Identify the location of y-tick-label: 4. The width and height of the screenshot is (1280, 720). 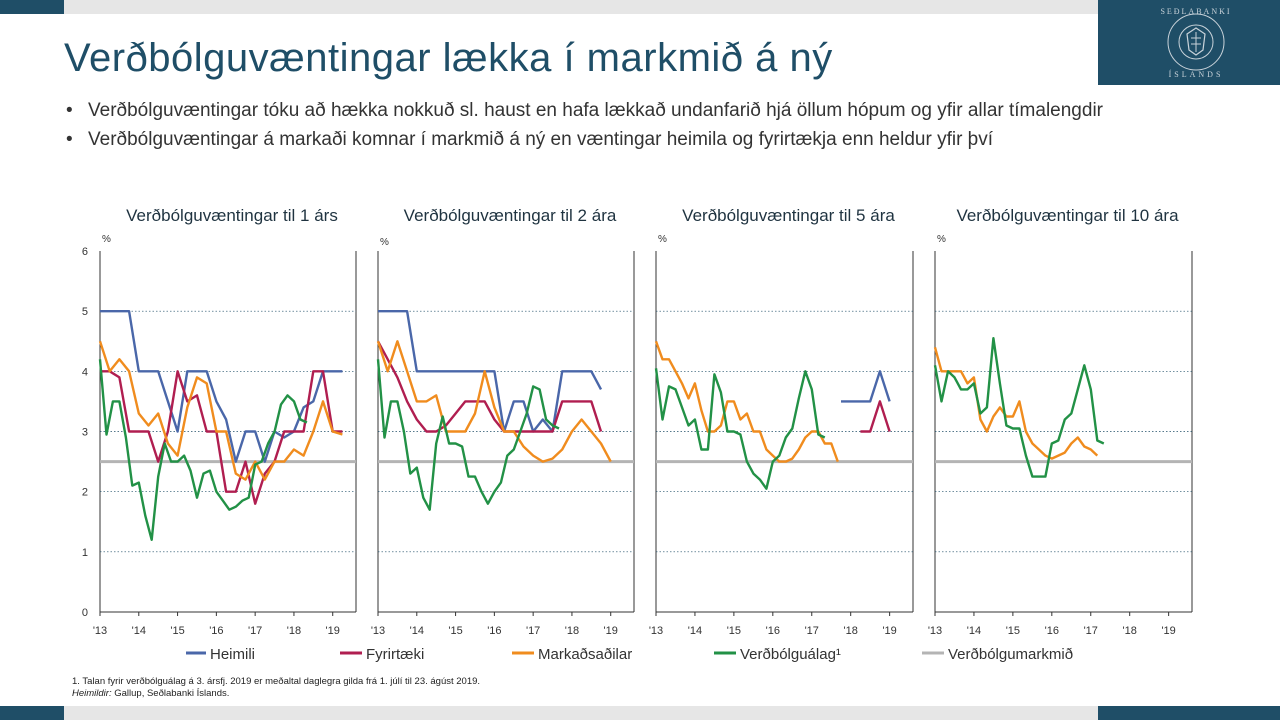
(85, 372).